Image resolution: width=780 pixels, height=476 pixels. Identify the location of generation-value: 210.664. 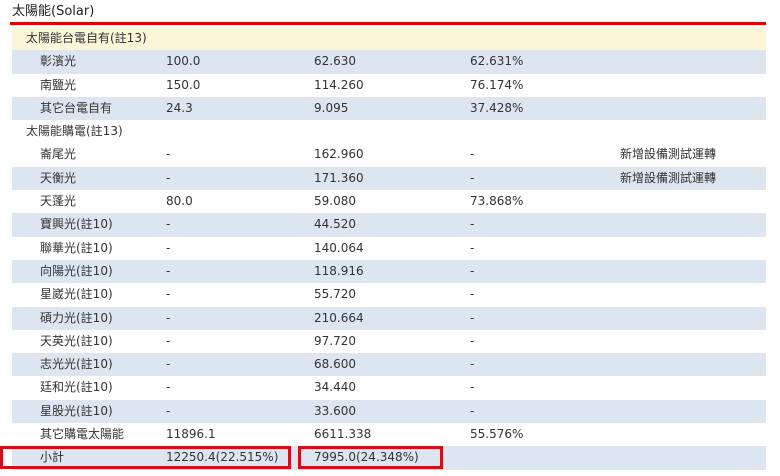
(339, 317).